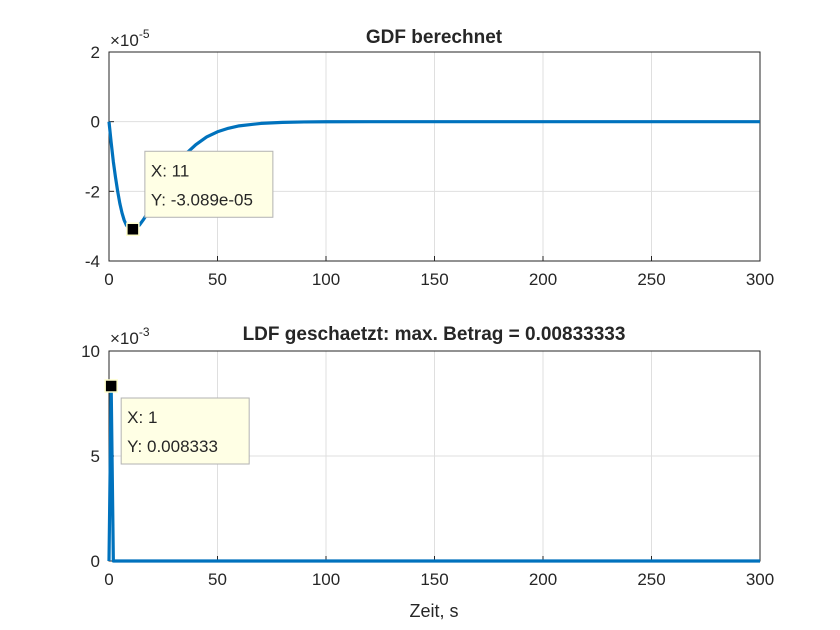 The width and height of the screenshot is (840, 630). What do you see at coordinates (142, 417) in the screenshot?
I see `datatip-x-label: X: 1` at bounding box center [142, 417].